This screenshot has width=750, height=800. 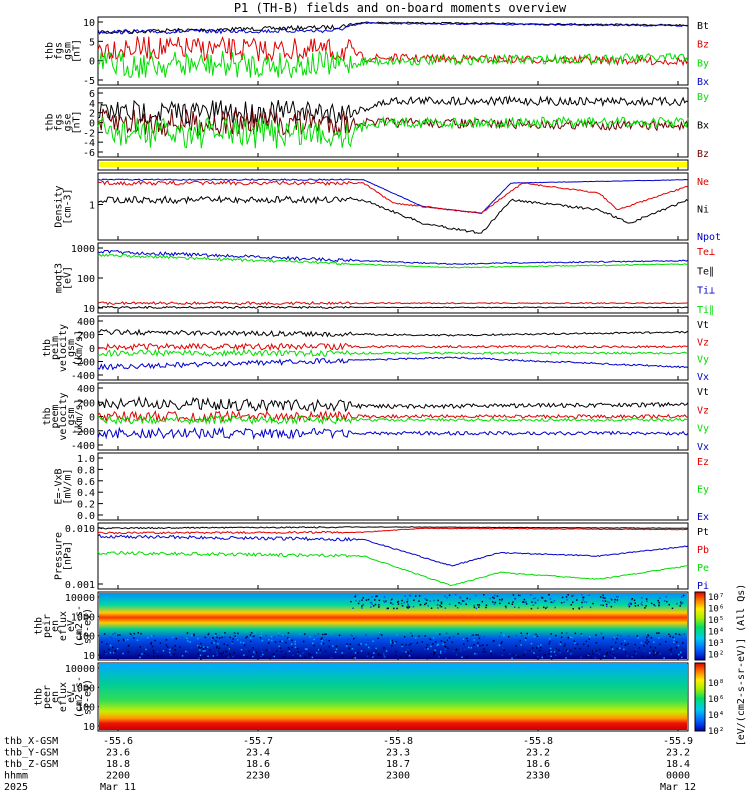 What do you see at coordinates (700, 697) in the screenshot?
I see `colorbar-electrons` at bounding box center [700, 697].